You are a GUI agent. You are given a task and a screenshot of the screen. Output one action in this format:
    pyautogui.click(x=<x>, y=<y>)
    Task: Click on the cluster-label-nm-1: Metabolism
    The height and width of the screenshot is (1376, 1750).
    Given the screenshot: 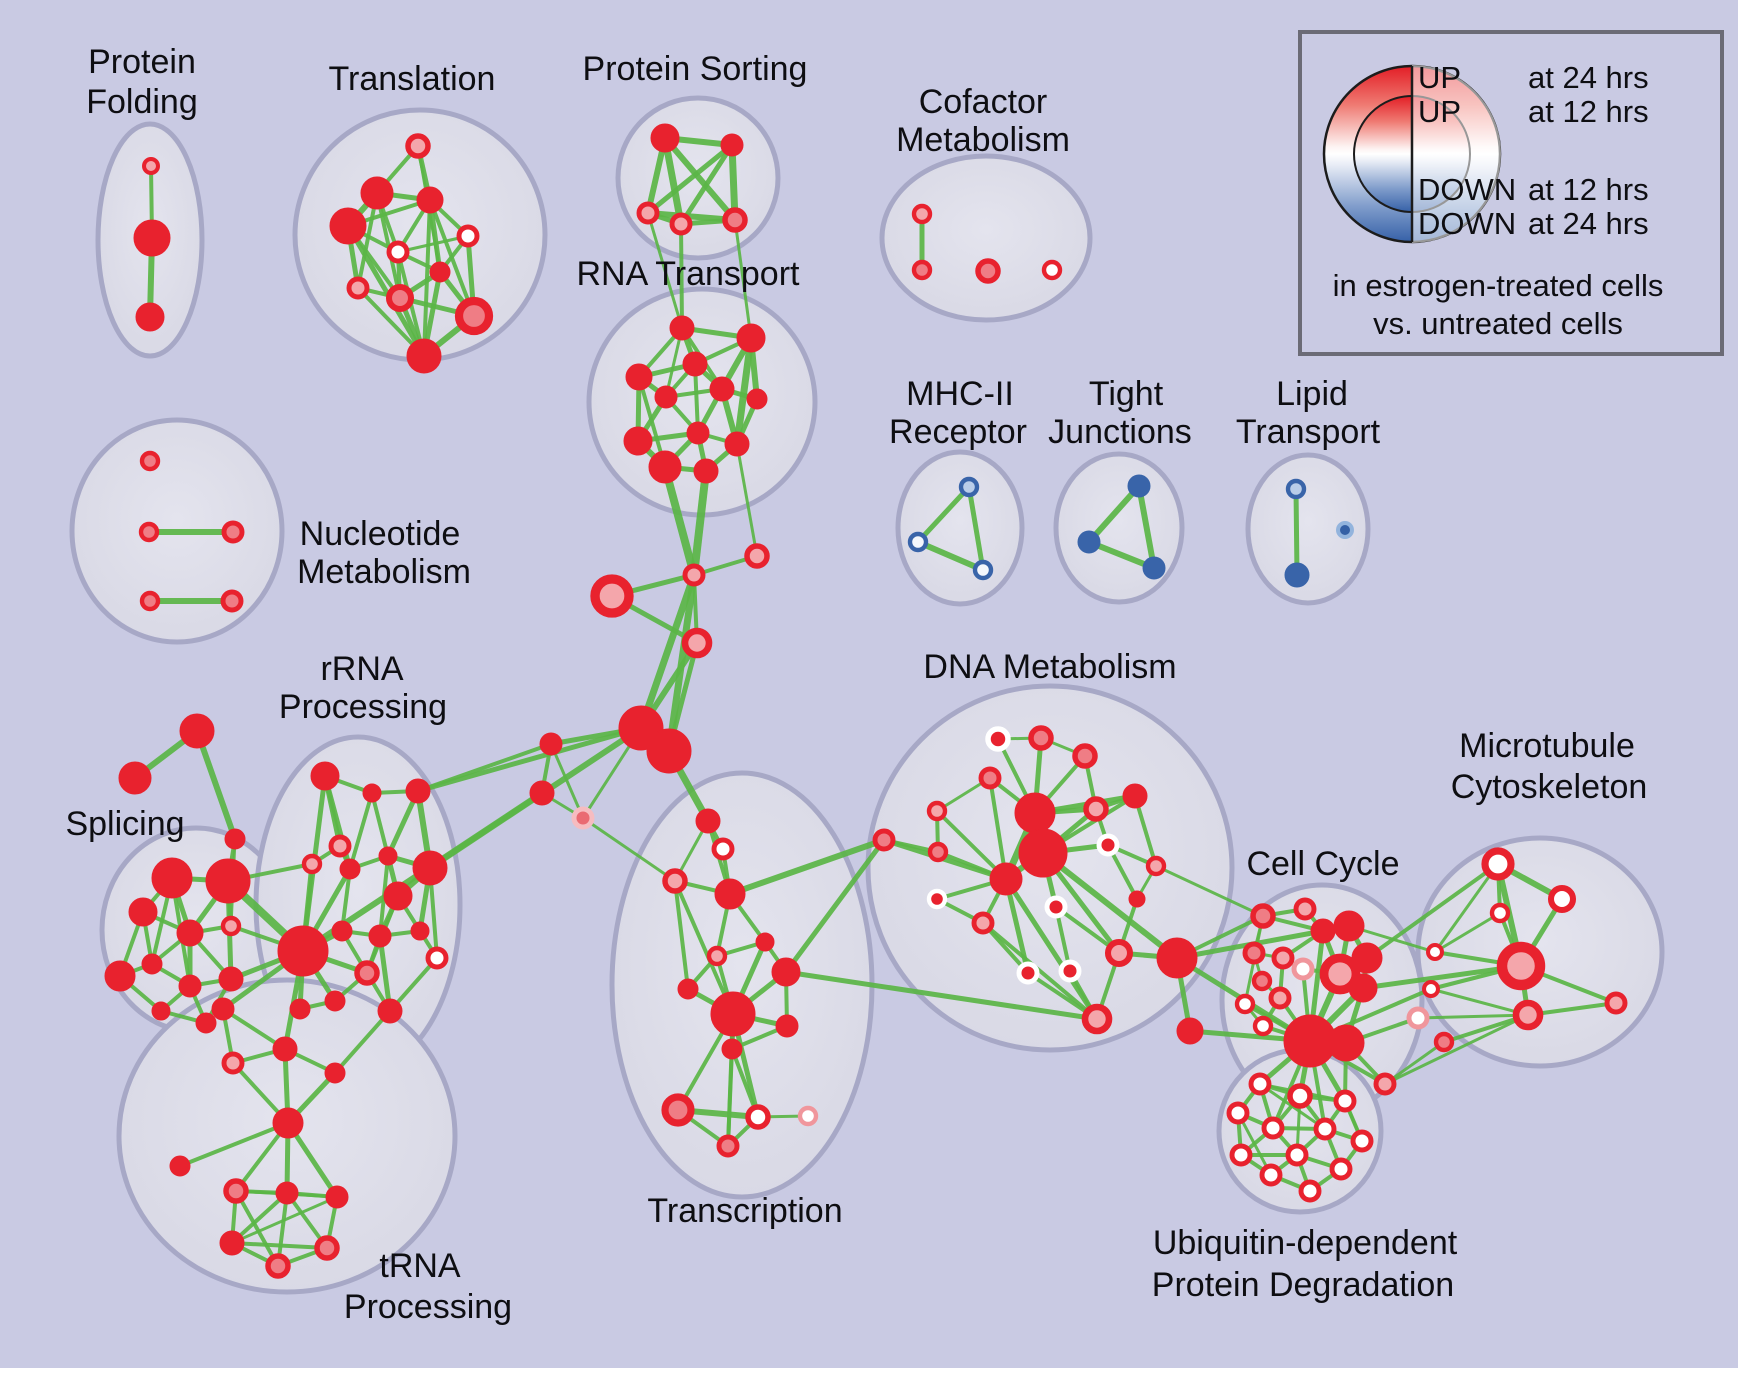 What is the action you would take?
    pyautogui.click(x=384, y=572)
    